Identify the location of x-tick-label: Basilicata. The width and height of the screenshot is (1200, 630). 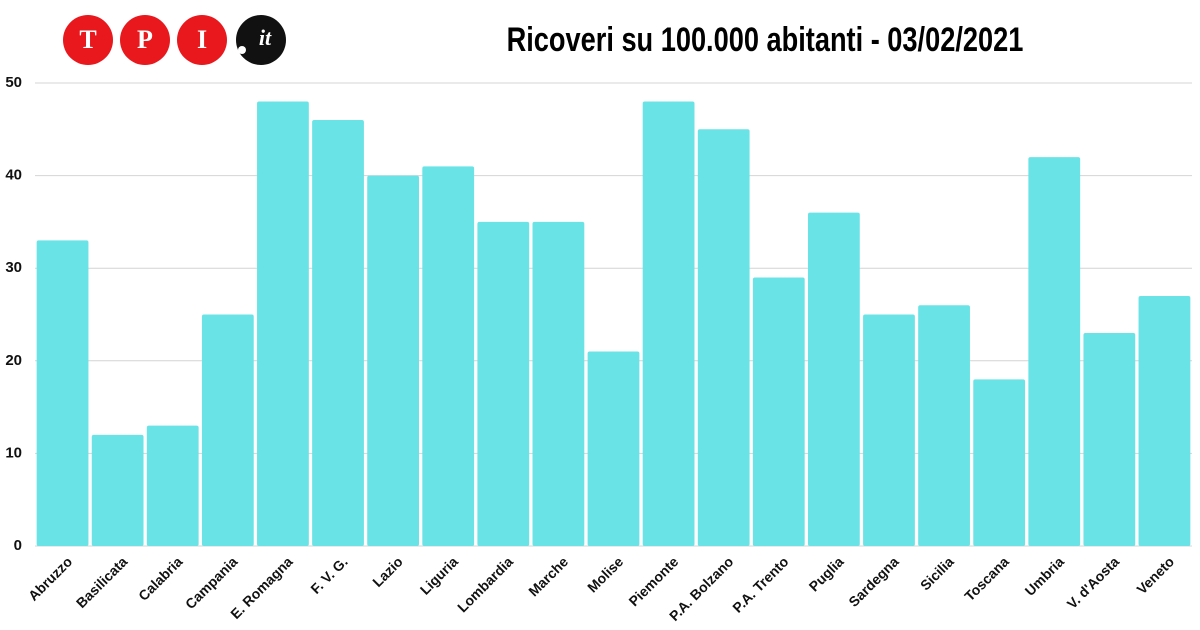
(102, 582).